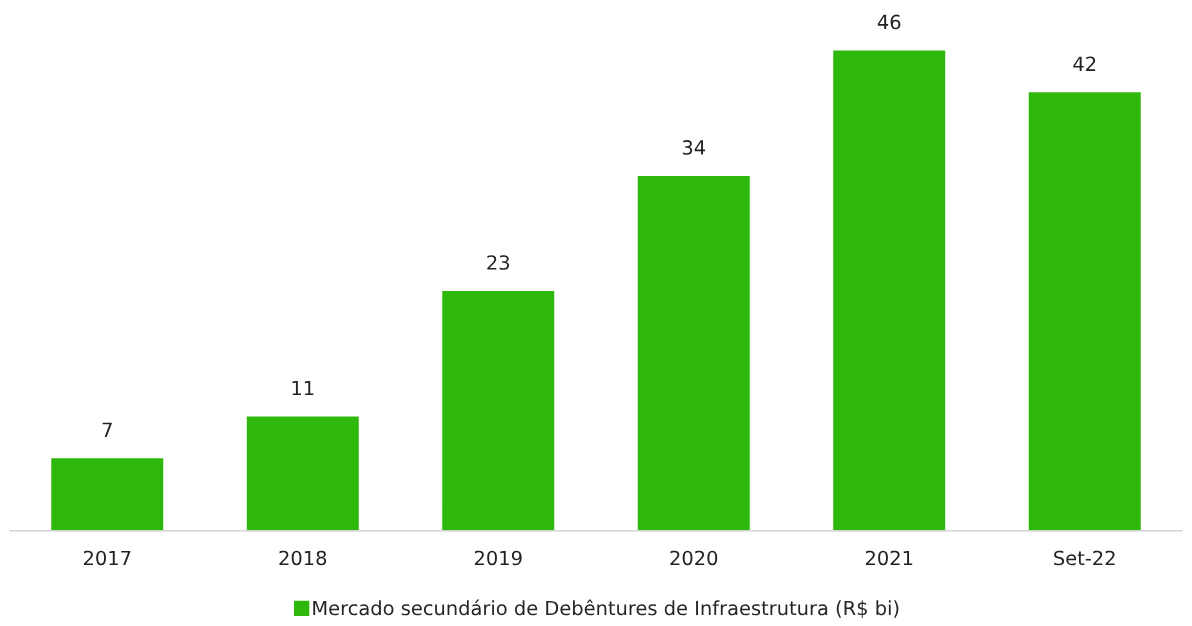 The height and width of the screenshot is (626, 1192). Describe the element at coordinates (107, 429) in the screenshot. I see `data-label: 7` at that location.